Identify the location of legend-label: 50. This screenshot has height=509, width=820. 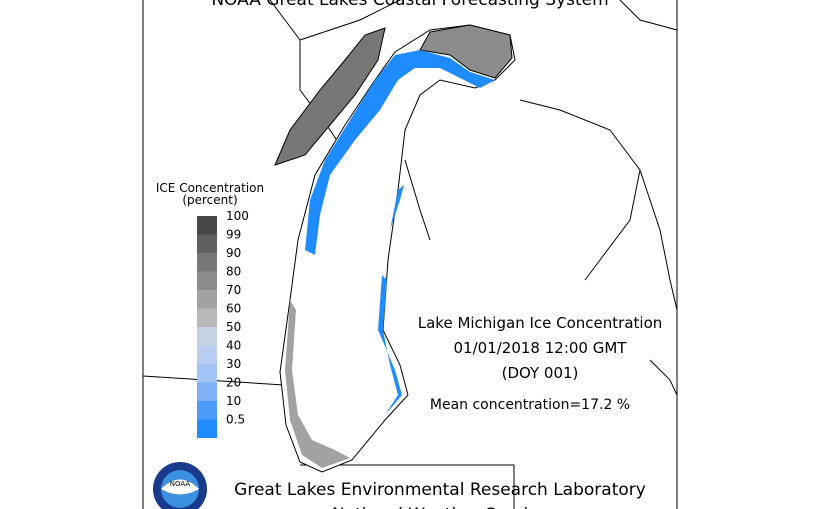
(233, 327).